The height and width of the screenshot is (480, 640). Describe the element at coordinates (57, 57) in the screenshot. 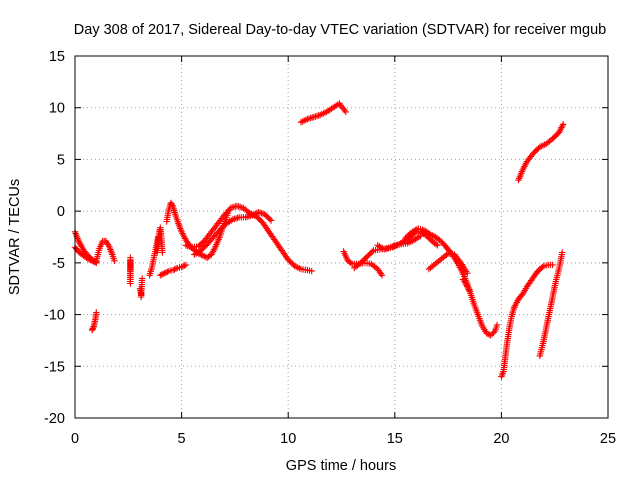

I see `y-tick-label: 15` at that location.